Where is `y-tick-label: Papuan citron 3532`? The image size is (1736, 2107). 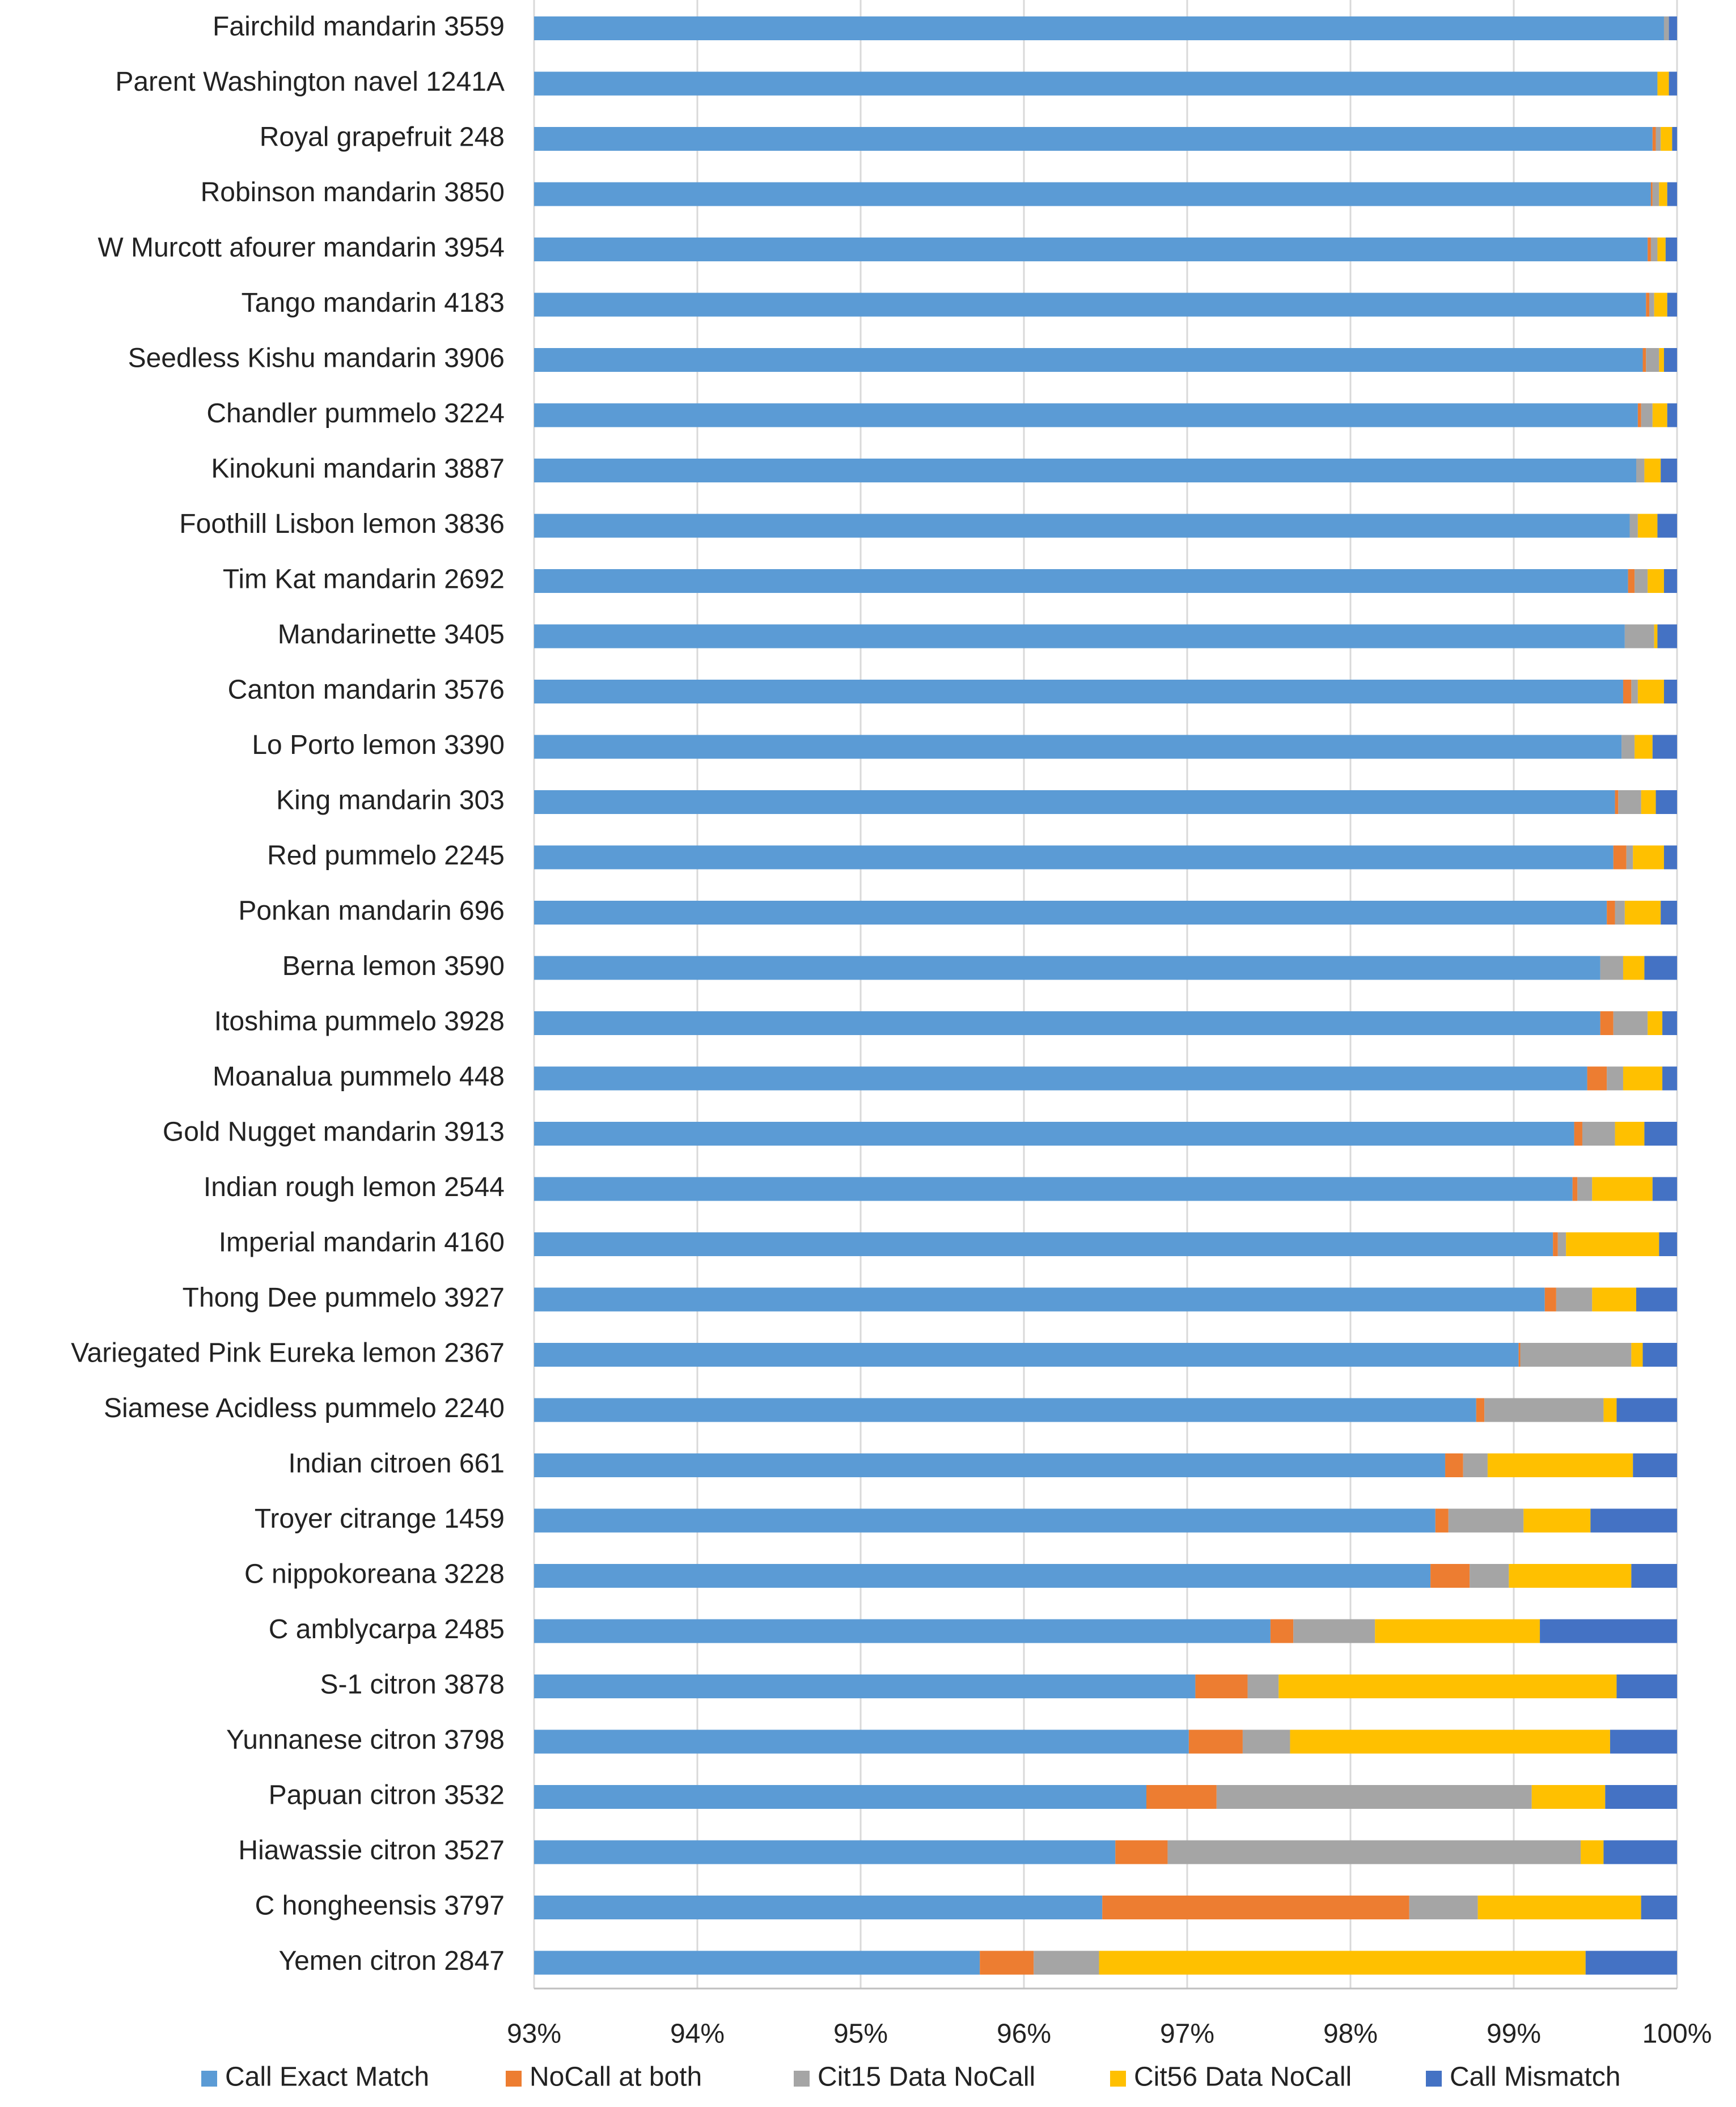 y-tick-label: Papuan citron 3532 is located at coordinates (387, 1795).